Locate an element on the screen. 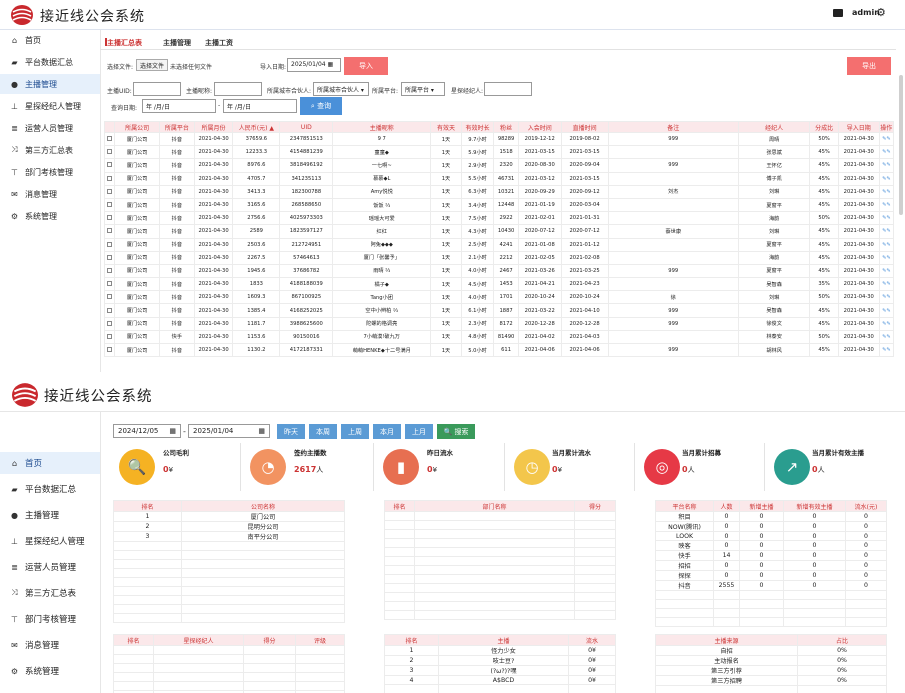  query-button: ⌕ 查询 is located at coordinates (321, 106).